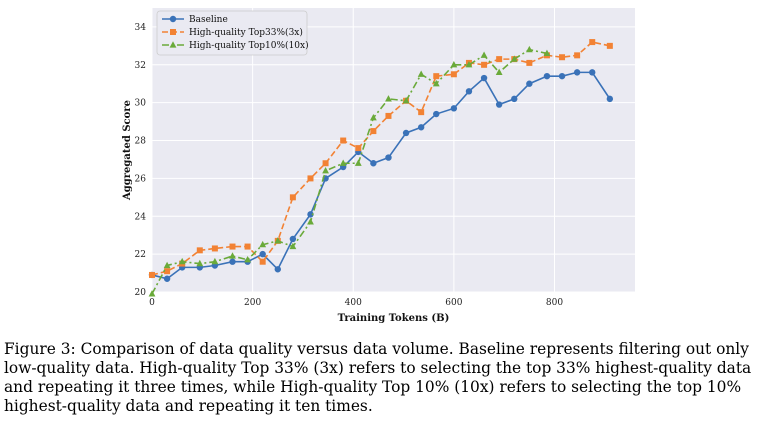 Image resolution: width=774 pixels, height=429 pixels. What do you see at coordinates (208, 20) in the screenshot?
I see `legend-label: Baseline` at bounding box center [208, 20].